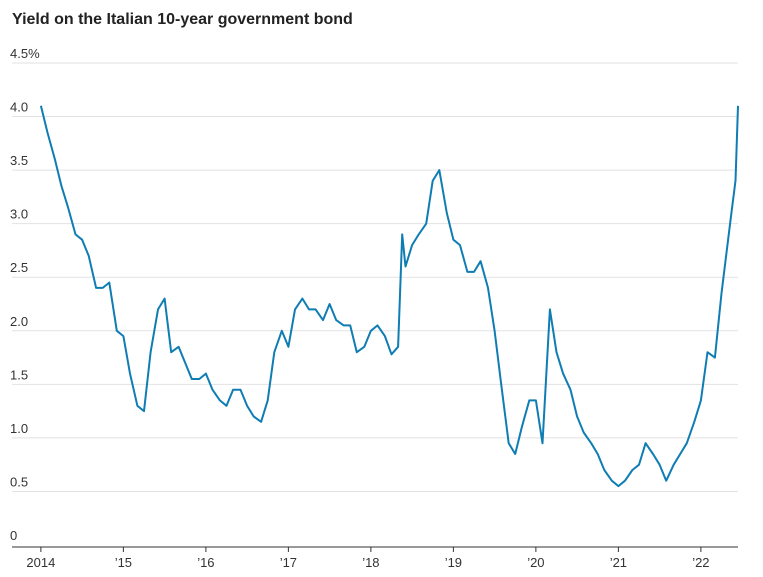 Image resolution: width=763 pixels, height=577 pixels. What do you see at coordinates (19, 160) in the screenshot?
I see `y-tick-label: 3.5` at bounding box center [19, 160].